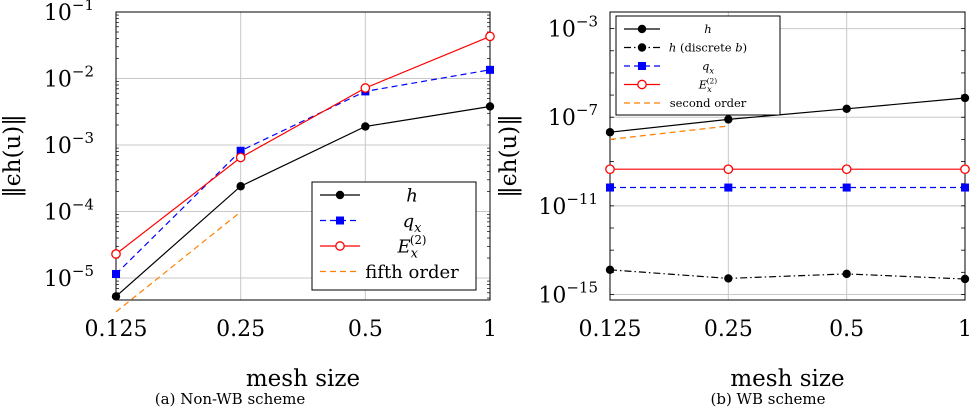 This screenshot has width=978, height=414. I want to click on legend-label: fifth order, so click(412, 272).